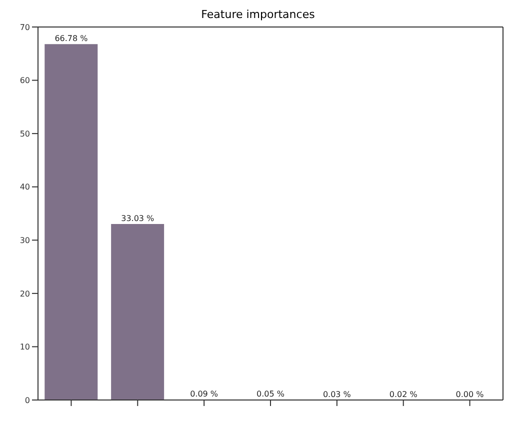  What do you see at coordinates (25, 293) in the screenshot?
I see `y-tick-label: 20` at bounding box center [25, 293].